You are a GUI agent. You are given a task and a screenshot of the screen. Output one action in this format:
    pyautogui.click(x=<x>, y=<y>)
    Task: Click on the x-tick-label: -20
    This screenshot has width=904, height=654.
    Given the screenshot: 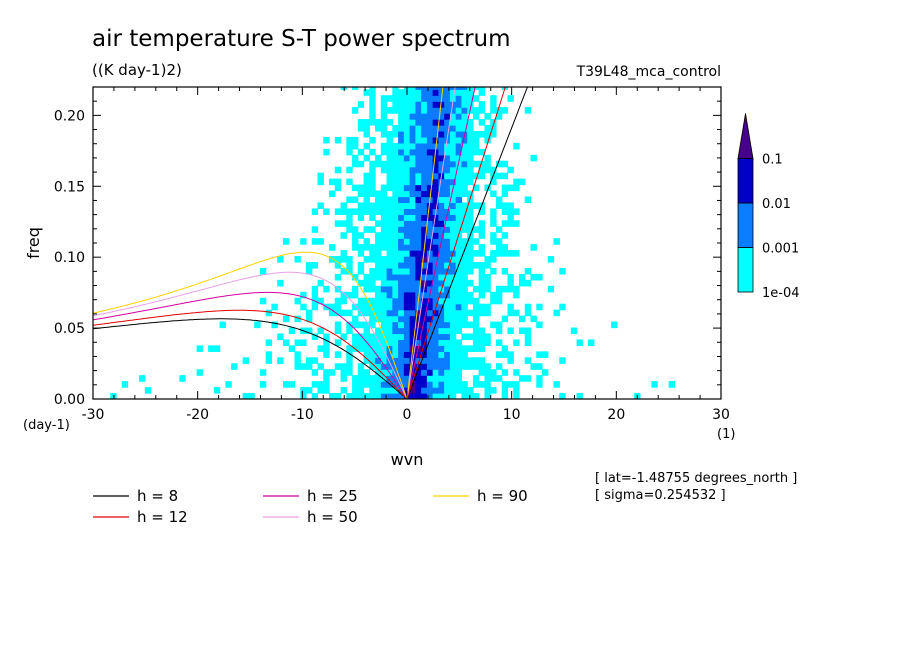 What is the action you would take?
    pyautogui.click(x=197, y=415)
    